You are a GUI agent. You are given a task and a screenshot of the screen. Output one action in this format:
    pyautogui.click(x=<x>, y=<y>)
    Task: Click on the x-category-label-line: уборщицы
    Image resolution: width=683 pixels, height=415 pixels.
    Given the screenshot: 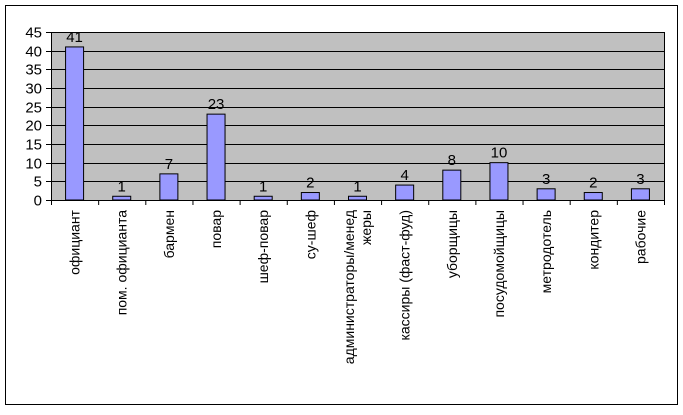 What is the action you would take?
    pyautogui.click(x=452, y=244)
    